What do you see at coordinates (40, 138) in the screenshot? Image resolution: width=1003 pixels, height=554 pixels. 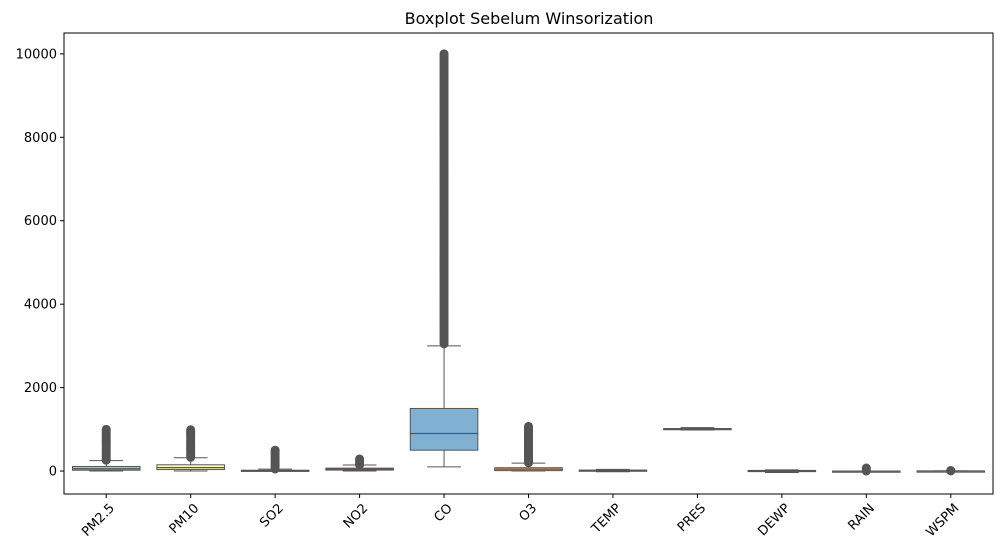 I see `y-tick-label: 8000` at bounding box center [40, 138].